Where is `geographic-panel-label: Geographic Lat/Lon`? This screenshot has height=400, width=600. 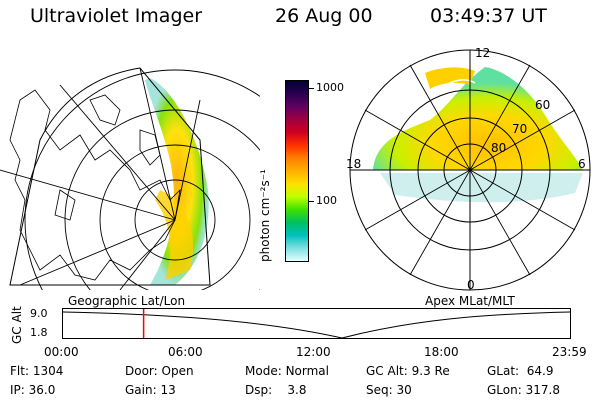 geographic-panel-label: Geographic Lat/Lon is located at coordinates (127, 301).